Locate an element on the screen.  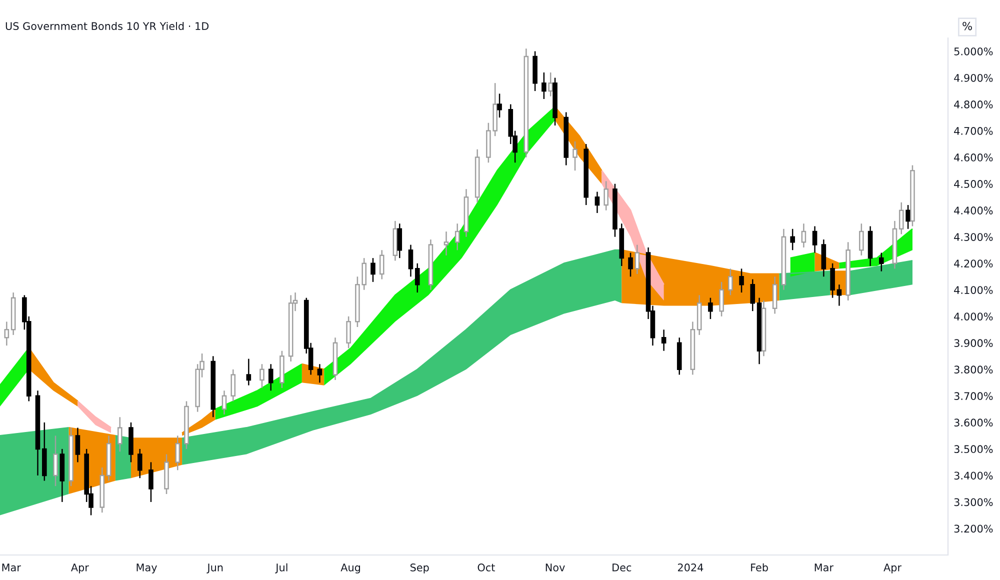
y-tick-label: 4.500% is located at coordinates (973, 184).